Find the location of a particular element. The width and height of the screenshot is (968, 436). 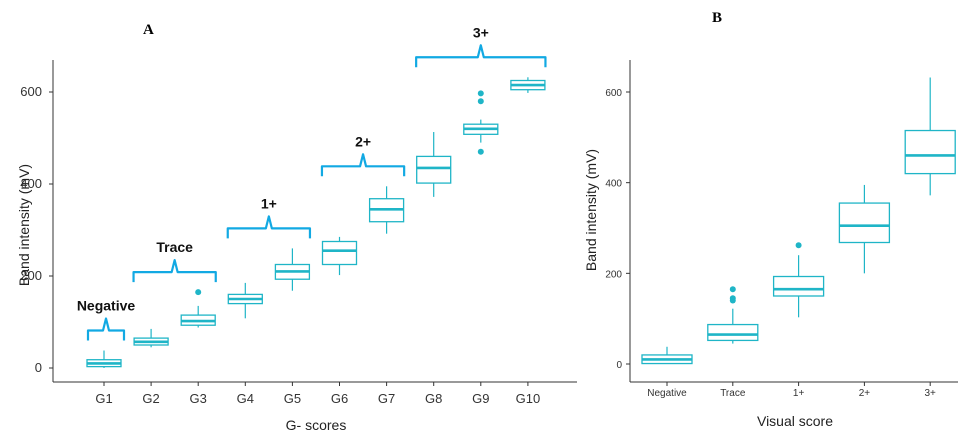

x-tick-label: G6 is located at coordinates (339, 398).